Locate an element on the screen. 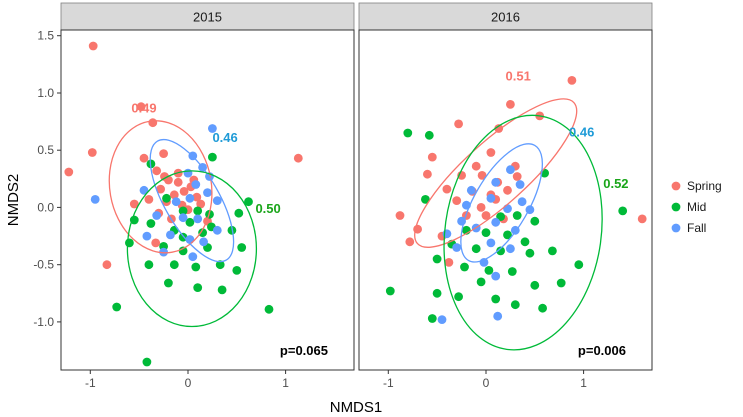  legend: Spring Mid Fall is located at coordinates (696, 207).